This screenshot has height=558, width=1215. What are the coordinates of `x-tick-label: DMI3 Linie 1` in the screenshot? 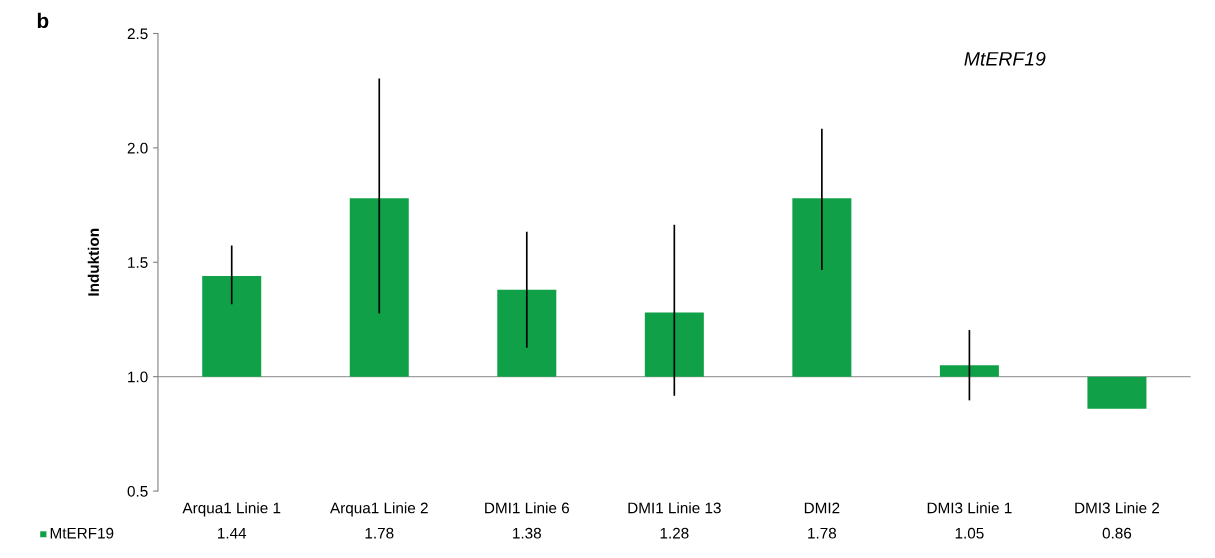 It's located at (969, 508).